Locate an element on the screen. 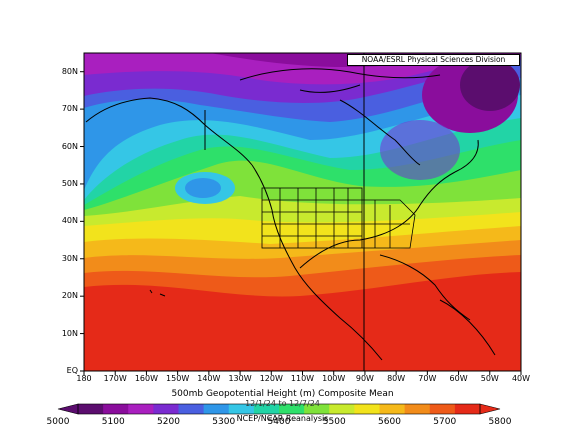  colorbar-label: 5100 is located at coordinates (113, 422).